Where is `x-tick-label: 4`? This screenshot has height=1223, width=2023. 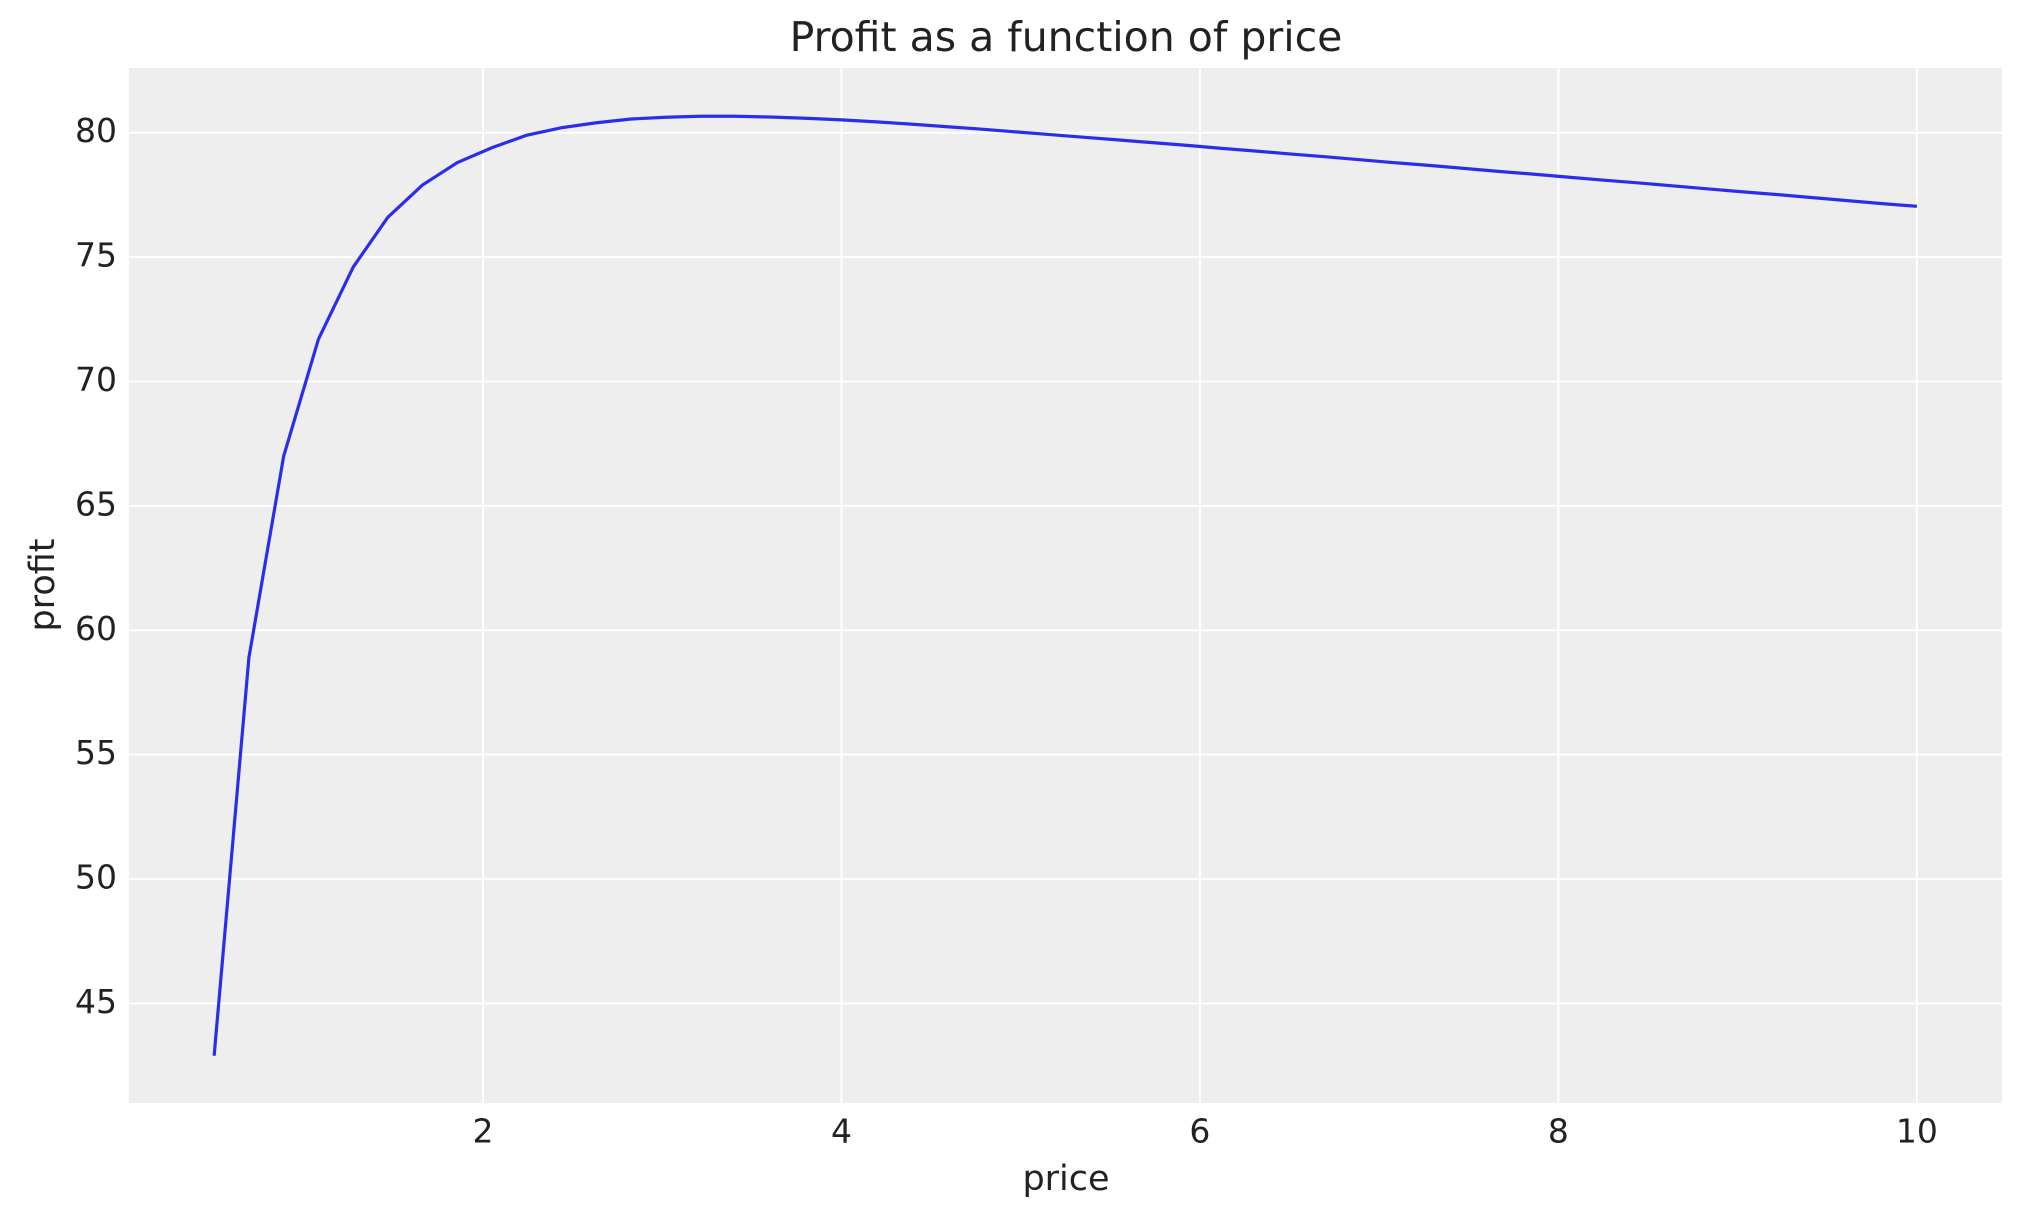 x-tick-label: 4 is located at coordinates (841, 1131).